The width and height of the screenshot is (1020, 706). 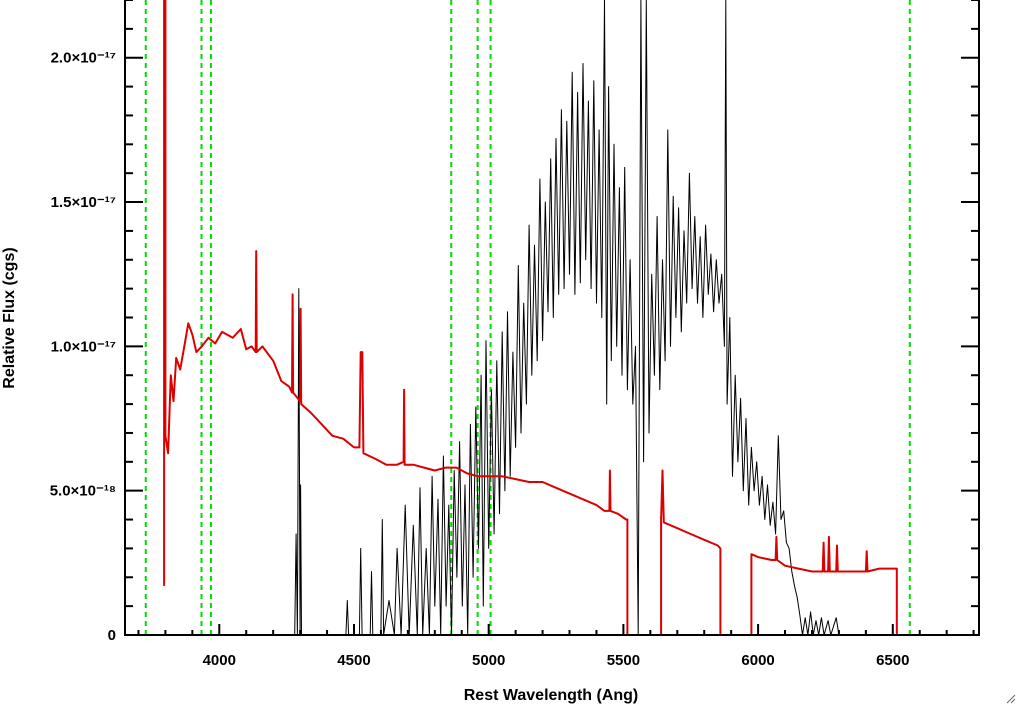 I want to click on x-axis: 4000 4500 5000 5500 6000 6500, so click(x=556, y=646).